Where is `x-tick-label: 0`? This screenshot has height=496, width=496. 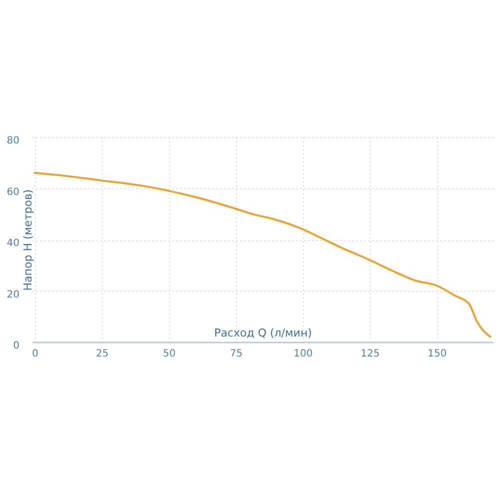 x-tick-label: 0 is located at coordinates (35, 354).